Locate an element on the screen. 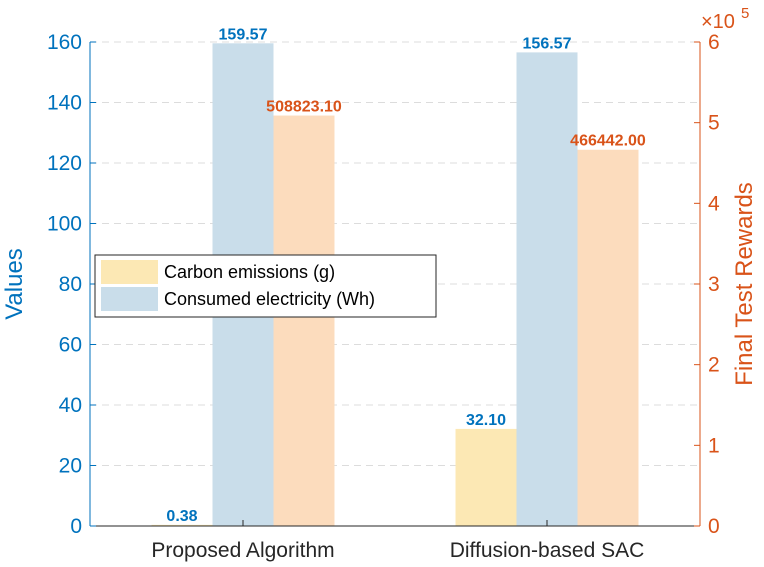 The width and height of the screenshot is (764, 567). right-axis-exponent: 5 is located at coordinates (745, 13).